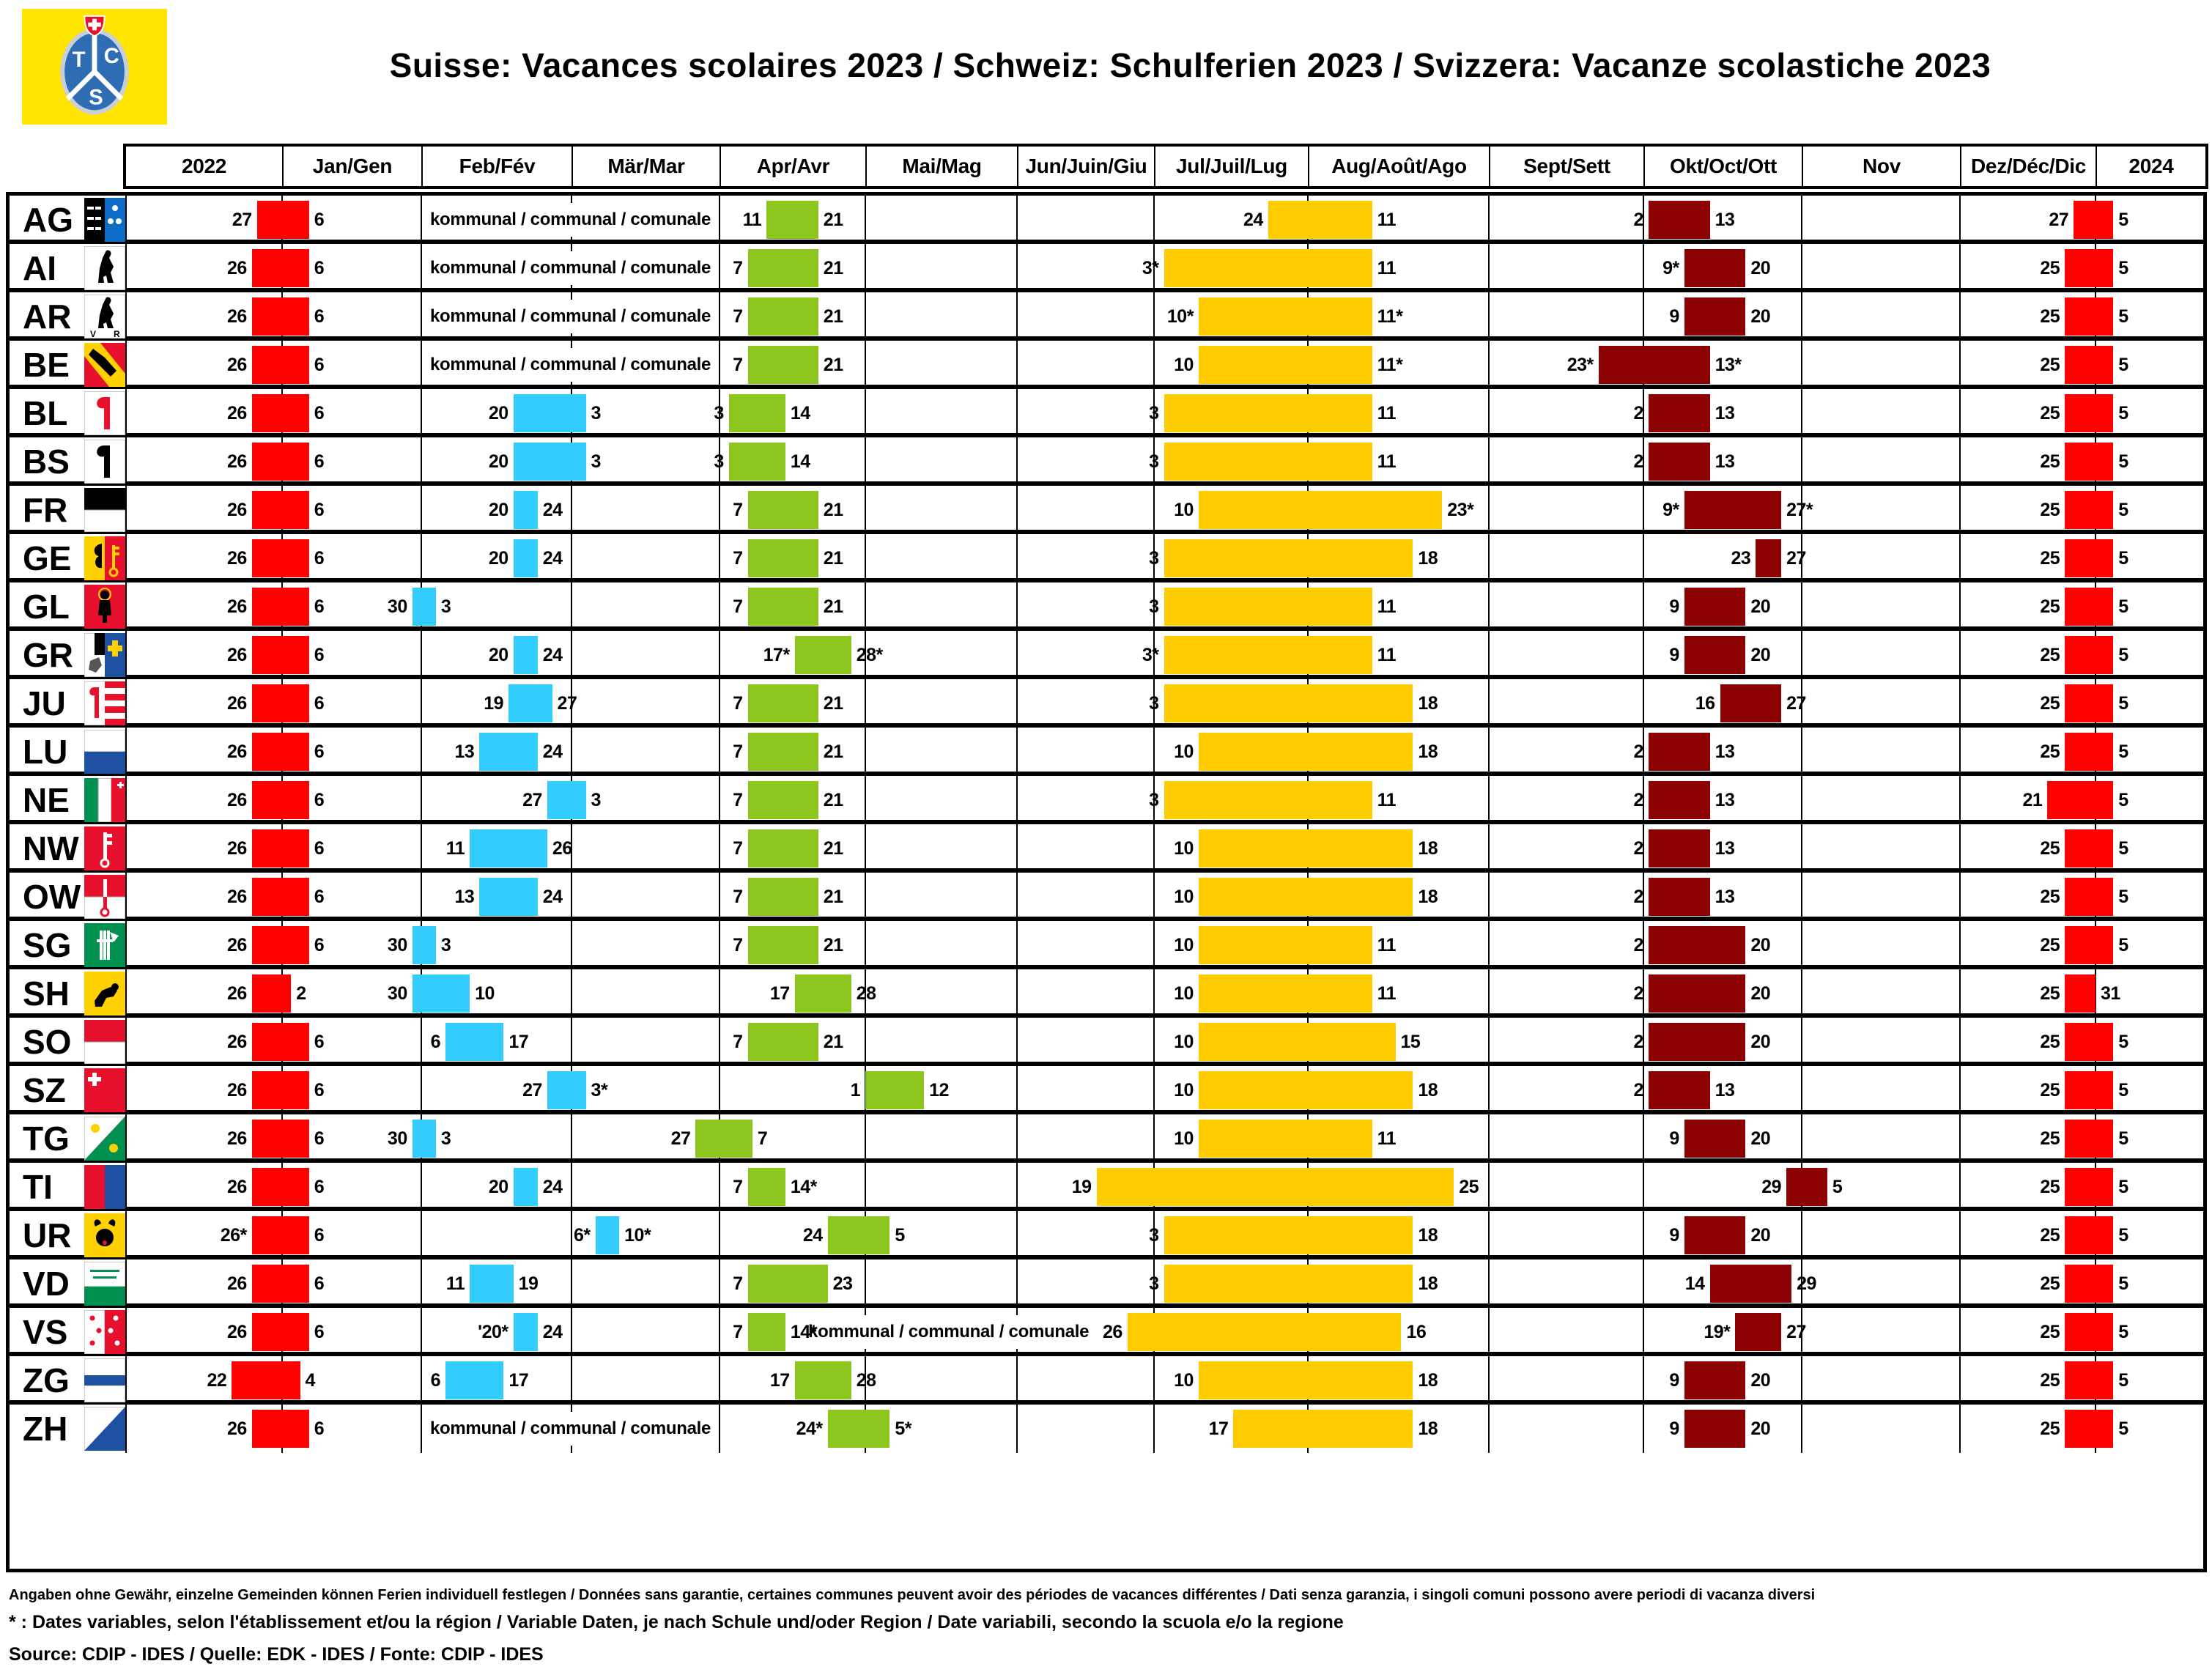  Describe the element at coordinates (104, 655) in the screenshot. I see `flag-gr-icon` at that location.